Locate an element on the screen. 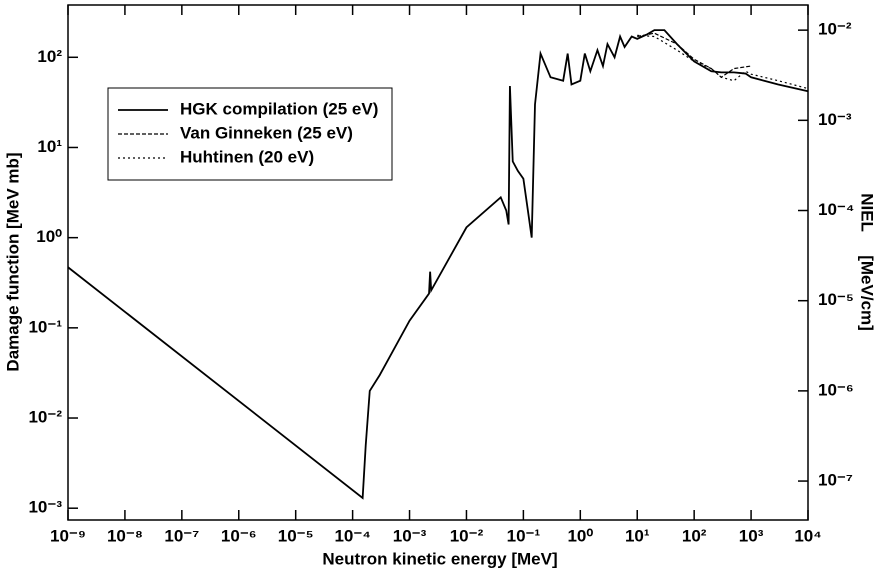 This screenshot has height=573, width=881. y2-tick-label: 10⁻⁵ is located at coordinates (836, 299).